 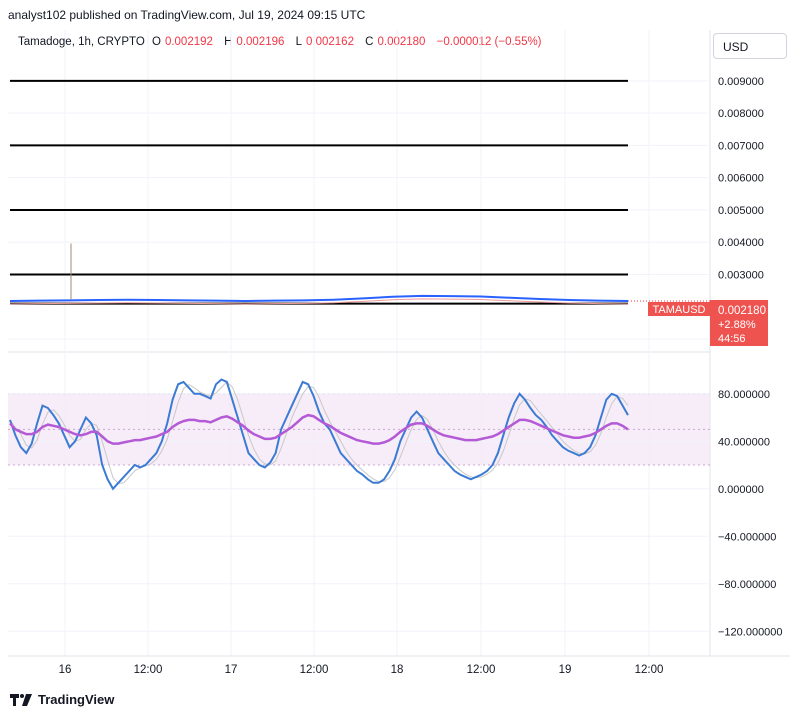 What do you see at coordinates (397, 670) in the screenshot?
I see `time-tick-label: 18` at bounding box center [397, 670].